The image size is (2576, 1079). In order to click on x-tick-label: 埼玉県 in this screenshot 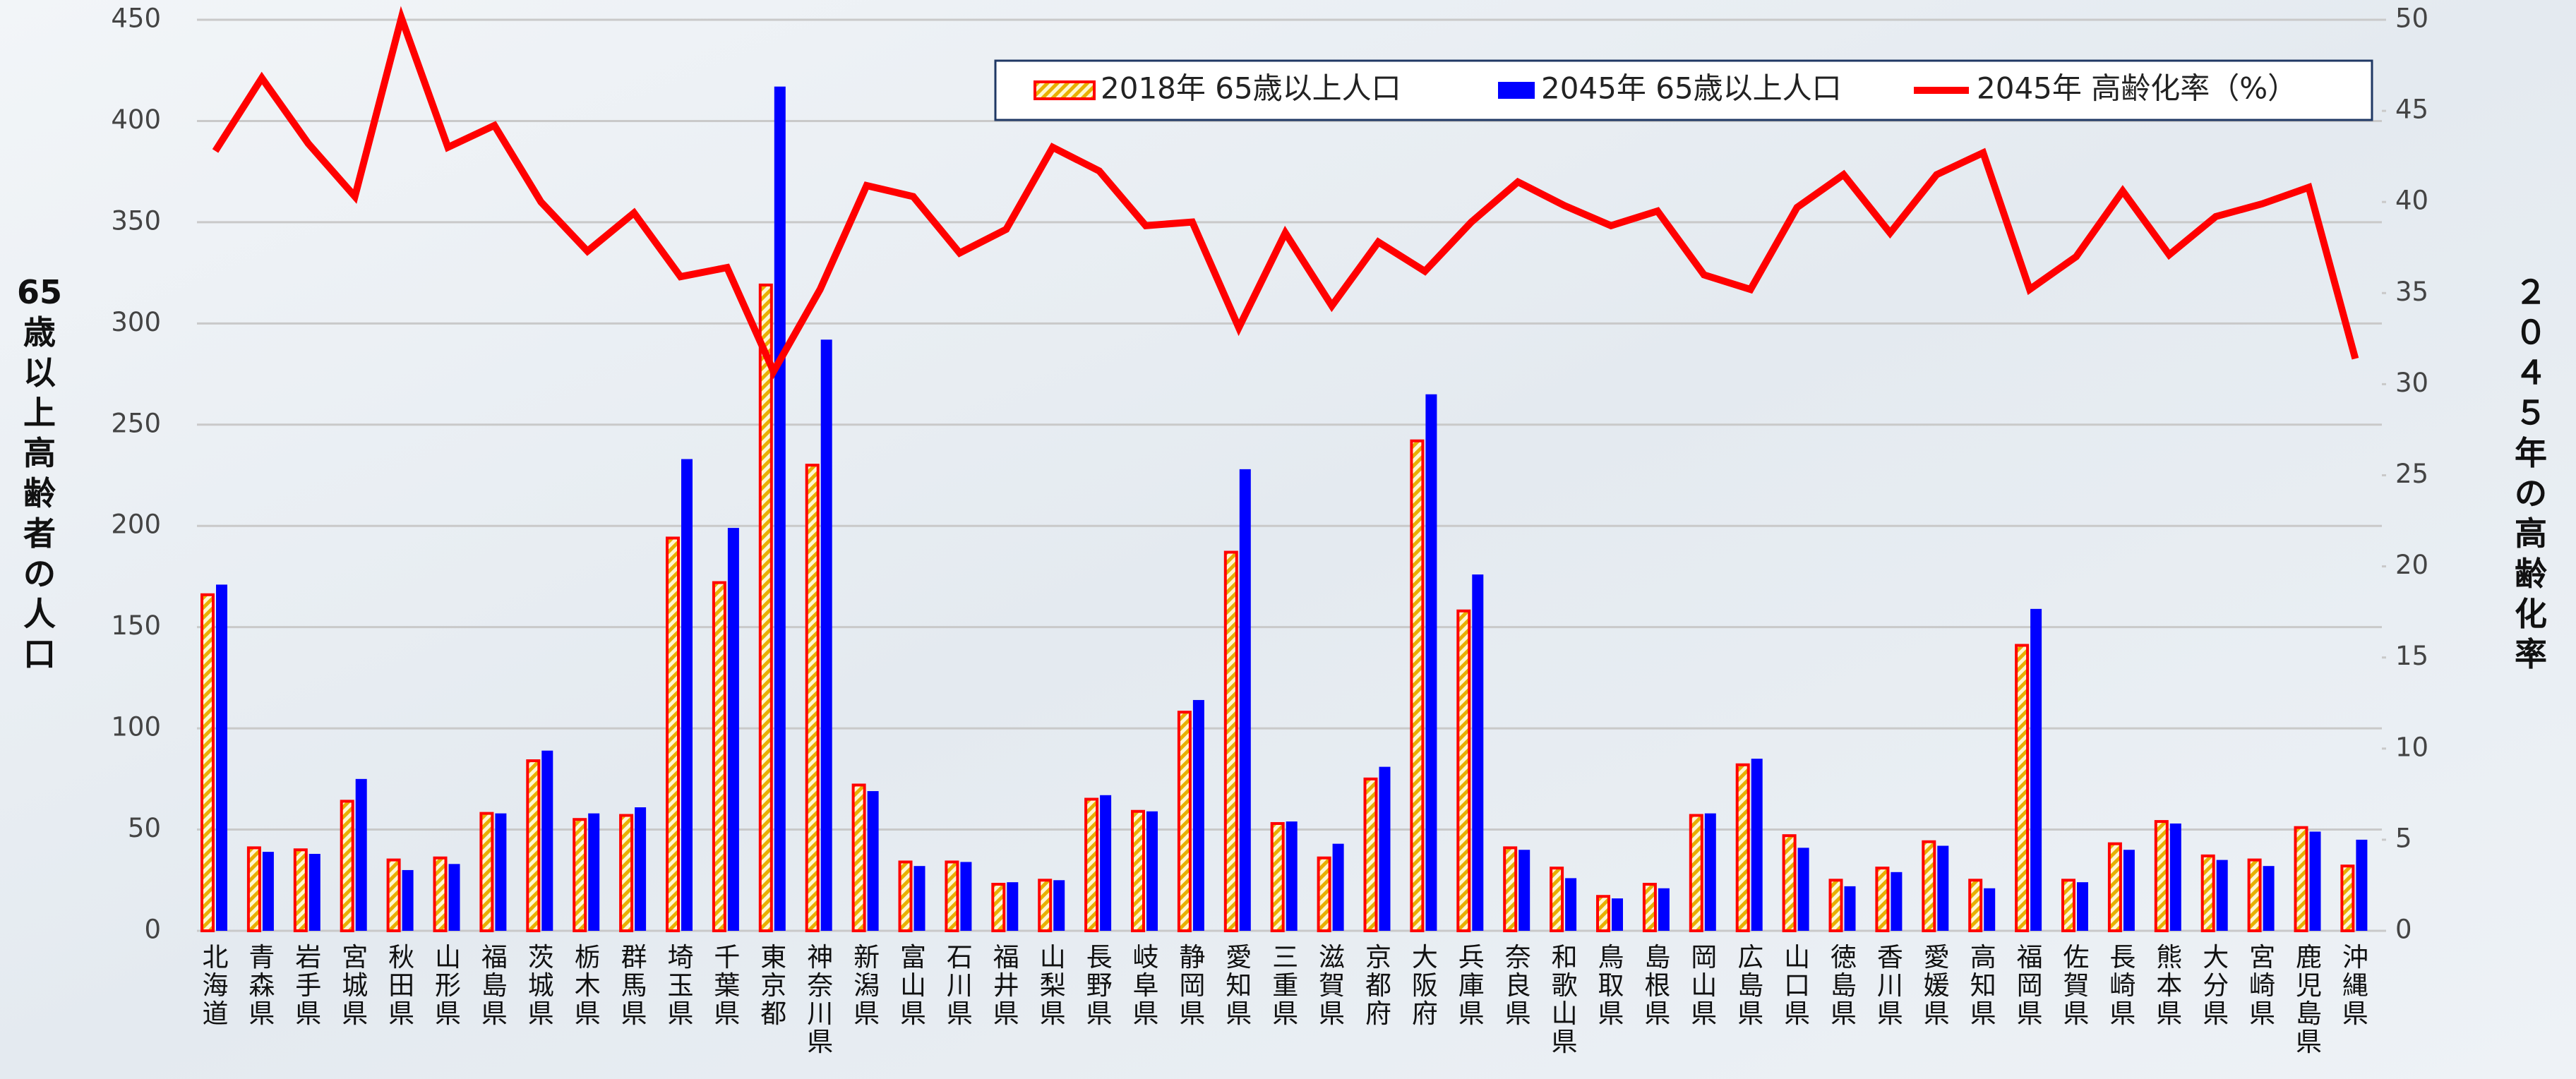, I will do `click(681, 986)`.